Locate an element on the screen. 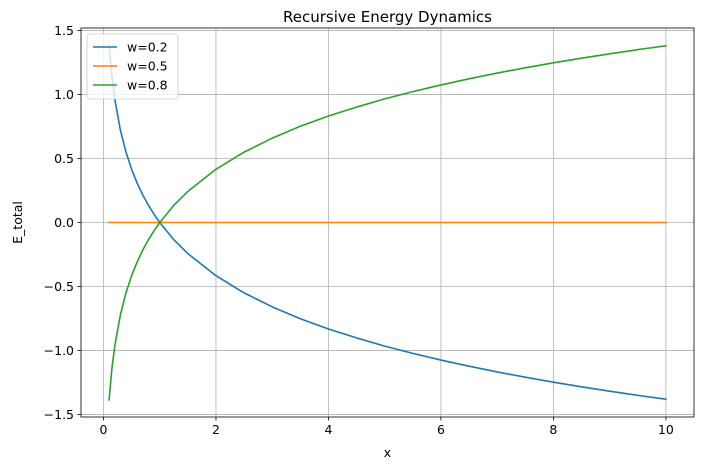  chart-title: Recursive Energy Dynamics is located at coordinates (387, 17).